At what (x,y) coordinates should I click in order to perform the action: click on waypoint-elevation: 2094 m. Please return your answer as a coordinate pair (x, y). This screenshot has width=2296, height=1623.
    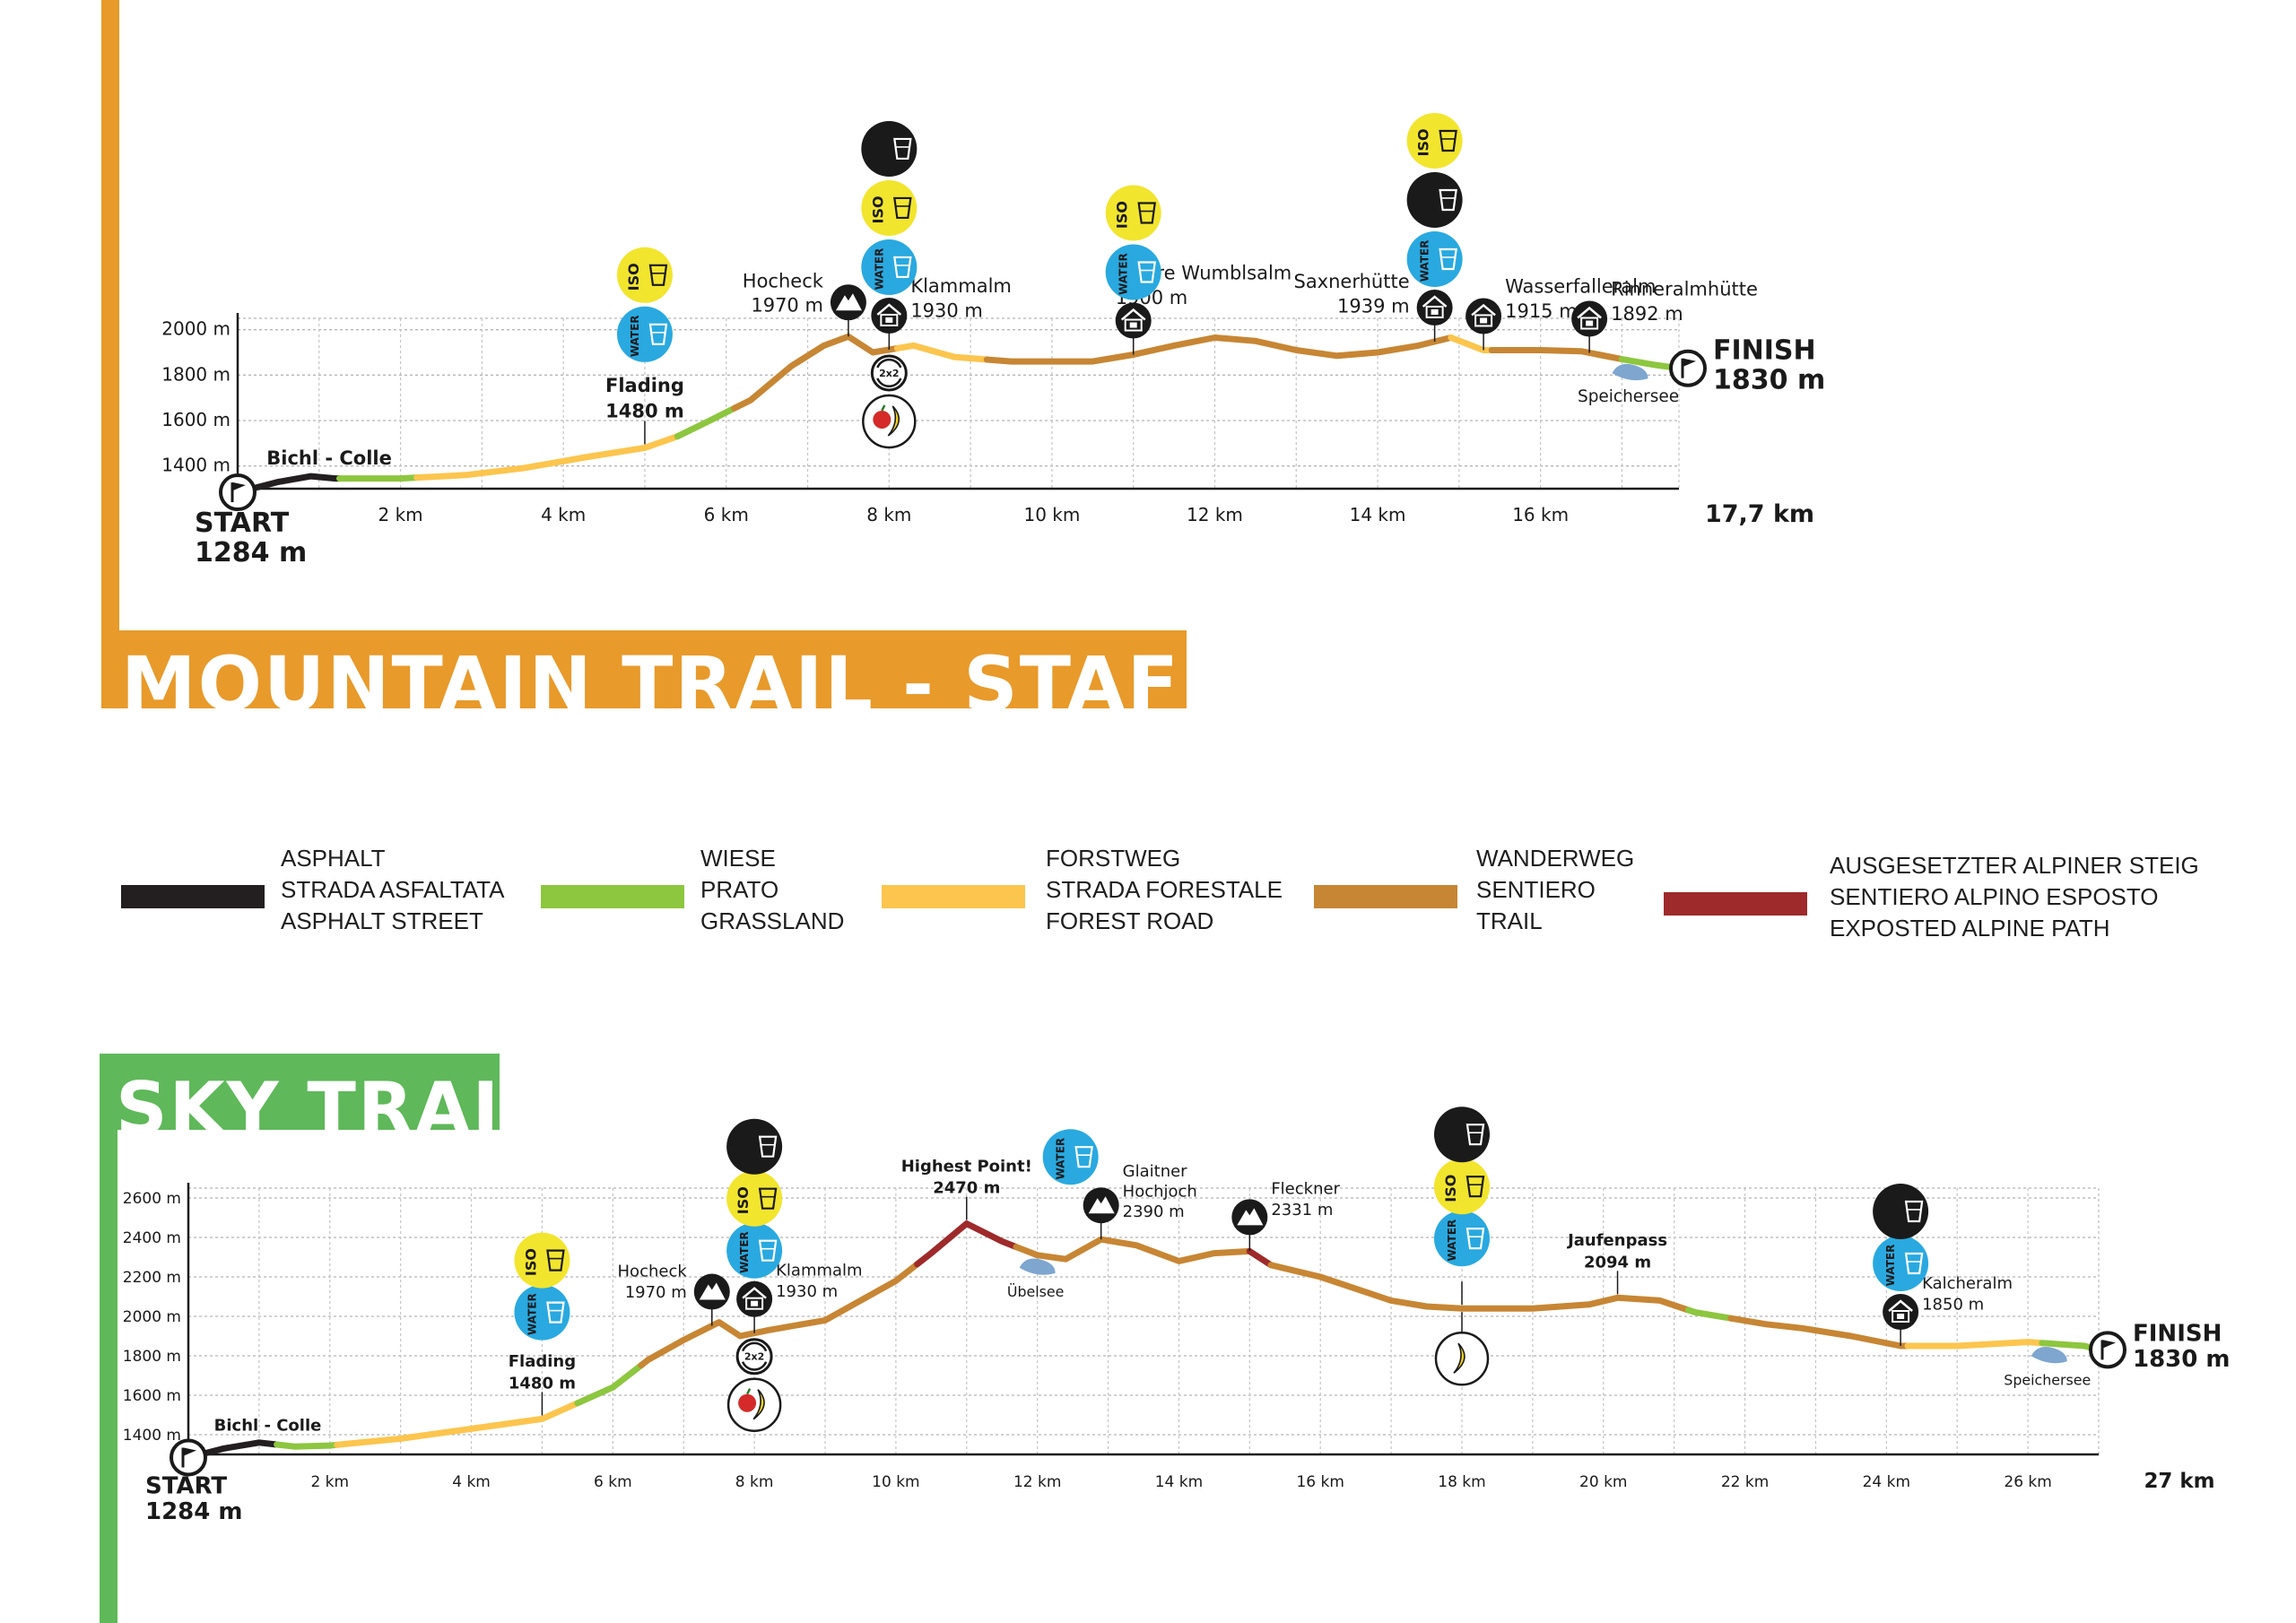
    Looking at the image, I should click on (1617, 1262).